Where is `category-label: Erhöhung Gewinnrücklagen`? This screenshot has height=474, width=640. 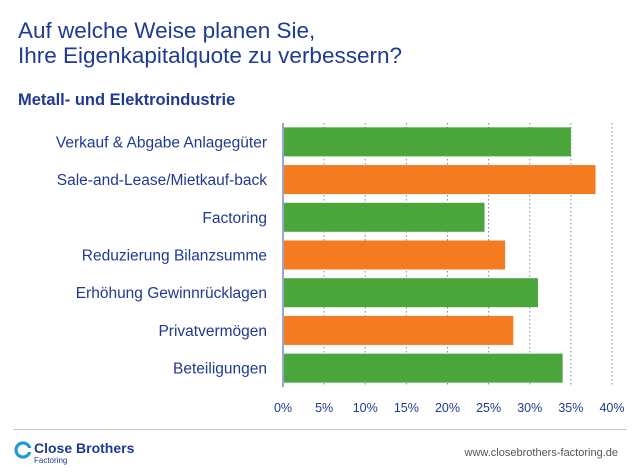
category-label: Erhöhung Gewinnrücklagen is located at coordinates (171, 293).